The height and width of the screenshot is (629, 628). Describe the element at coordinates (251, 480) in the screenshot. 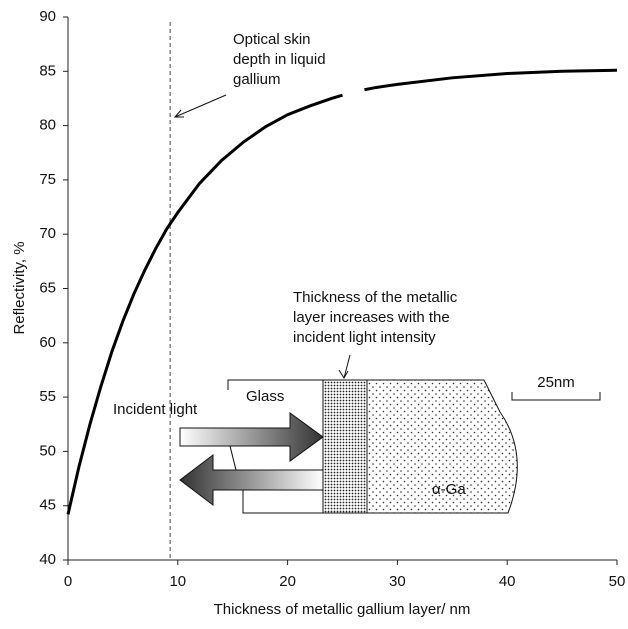

I see `reflected-arrow` at that location.